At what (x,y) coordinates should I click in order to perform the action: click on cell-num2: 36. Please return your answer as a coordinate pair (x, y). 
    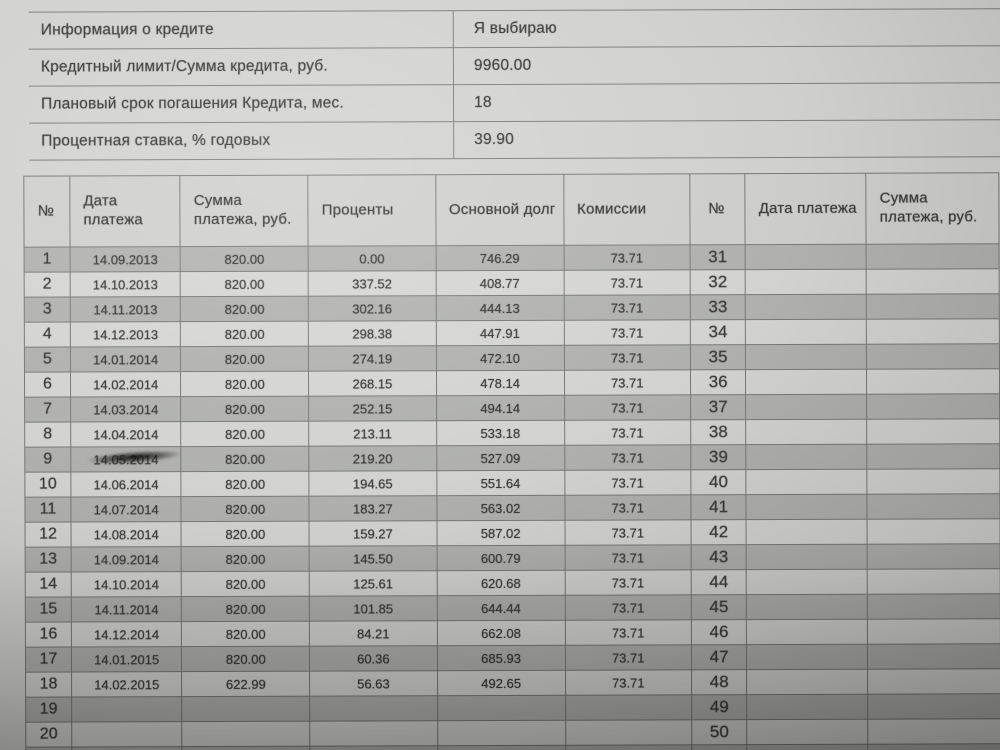
    Looking at the image, I should click on (718, 382).